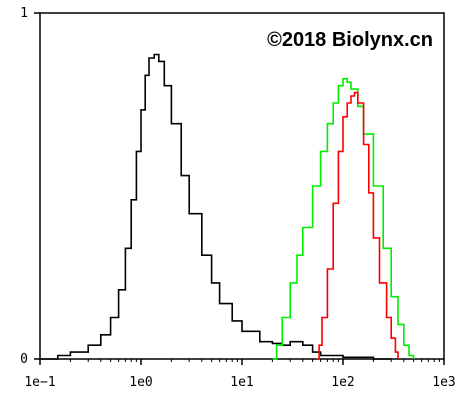 The width and height of the screenshot is (456, 397). I want to click on y-tick-label: 1, so click(24, 13).